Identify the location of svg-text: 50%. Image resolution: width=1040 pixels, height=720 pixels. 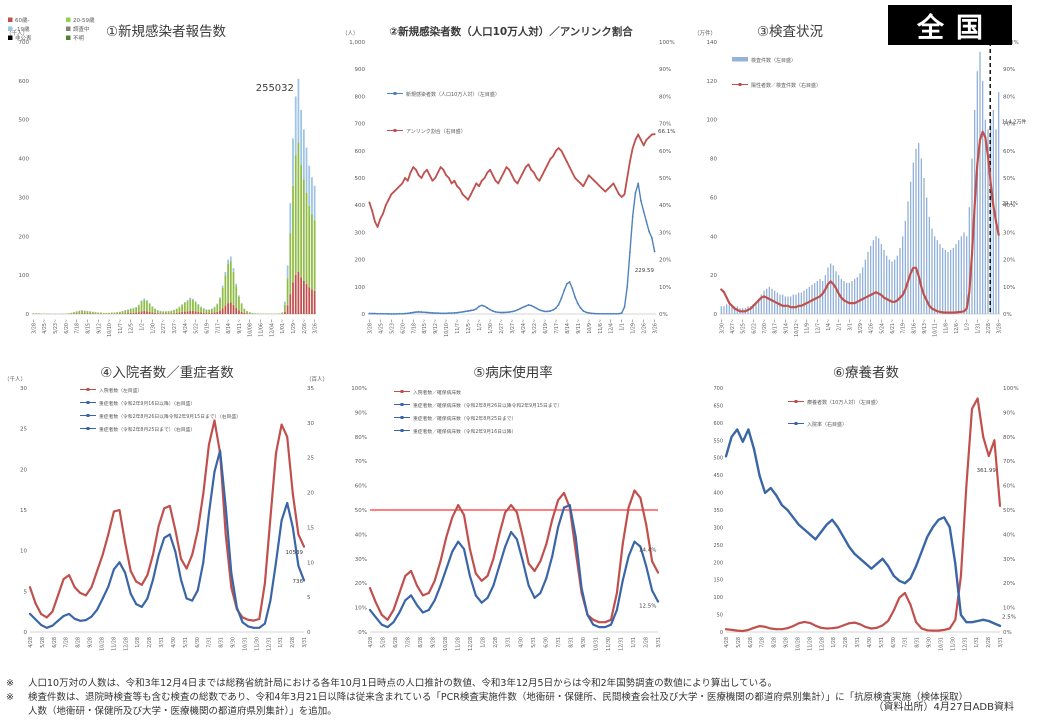
(1009, 179).